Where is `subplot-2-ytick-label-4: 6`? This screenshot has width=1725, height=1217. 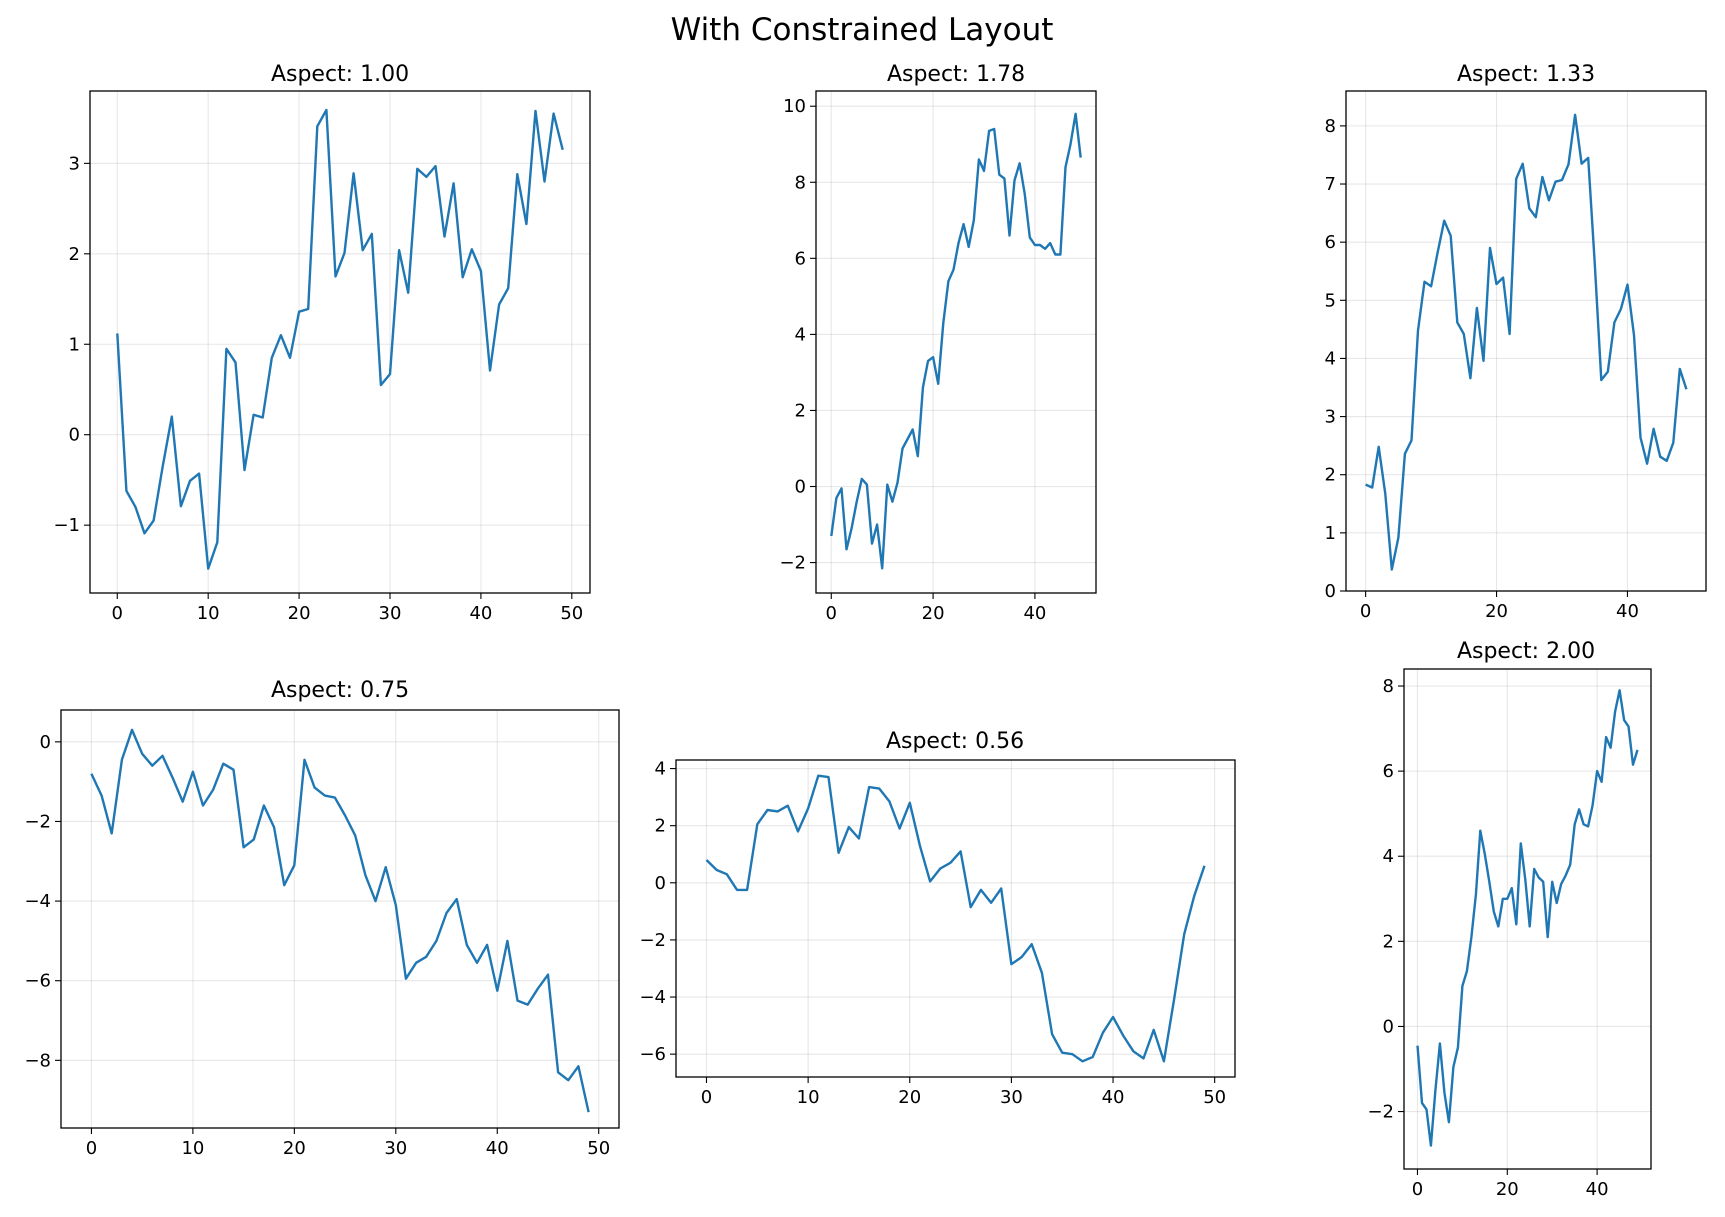 subplot-2-ytick-label-4: 6 is located at coordinates (800, 258).